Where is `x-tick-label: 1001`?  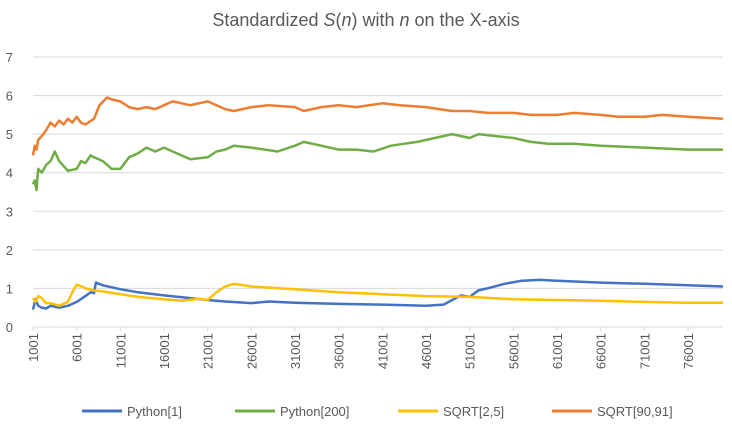
x-tick-label: 1001 is located at coordinates (33, 347).